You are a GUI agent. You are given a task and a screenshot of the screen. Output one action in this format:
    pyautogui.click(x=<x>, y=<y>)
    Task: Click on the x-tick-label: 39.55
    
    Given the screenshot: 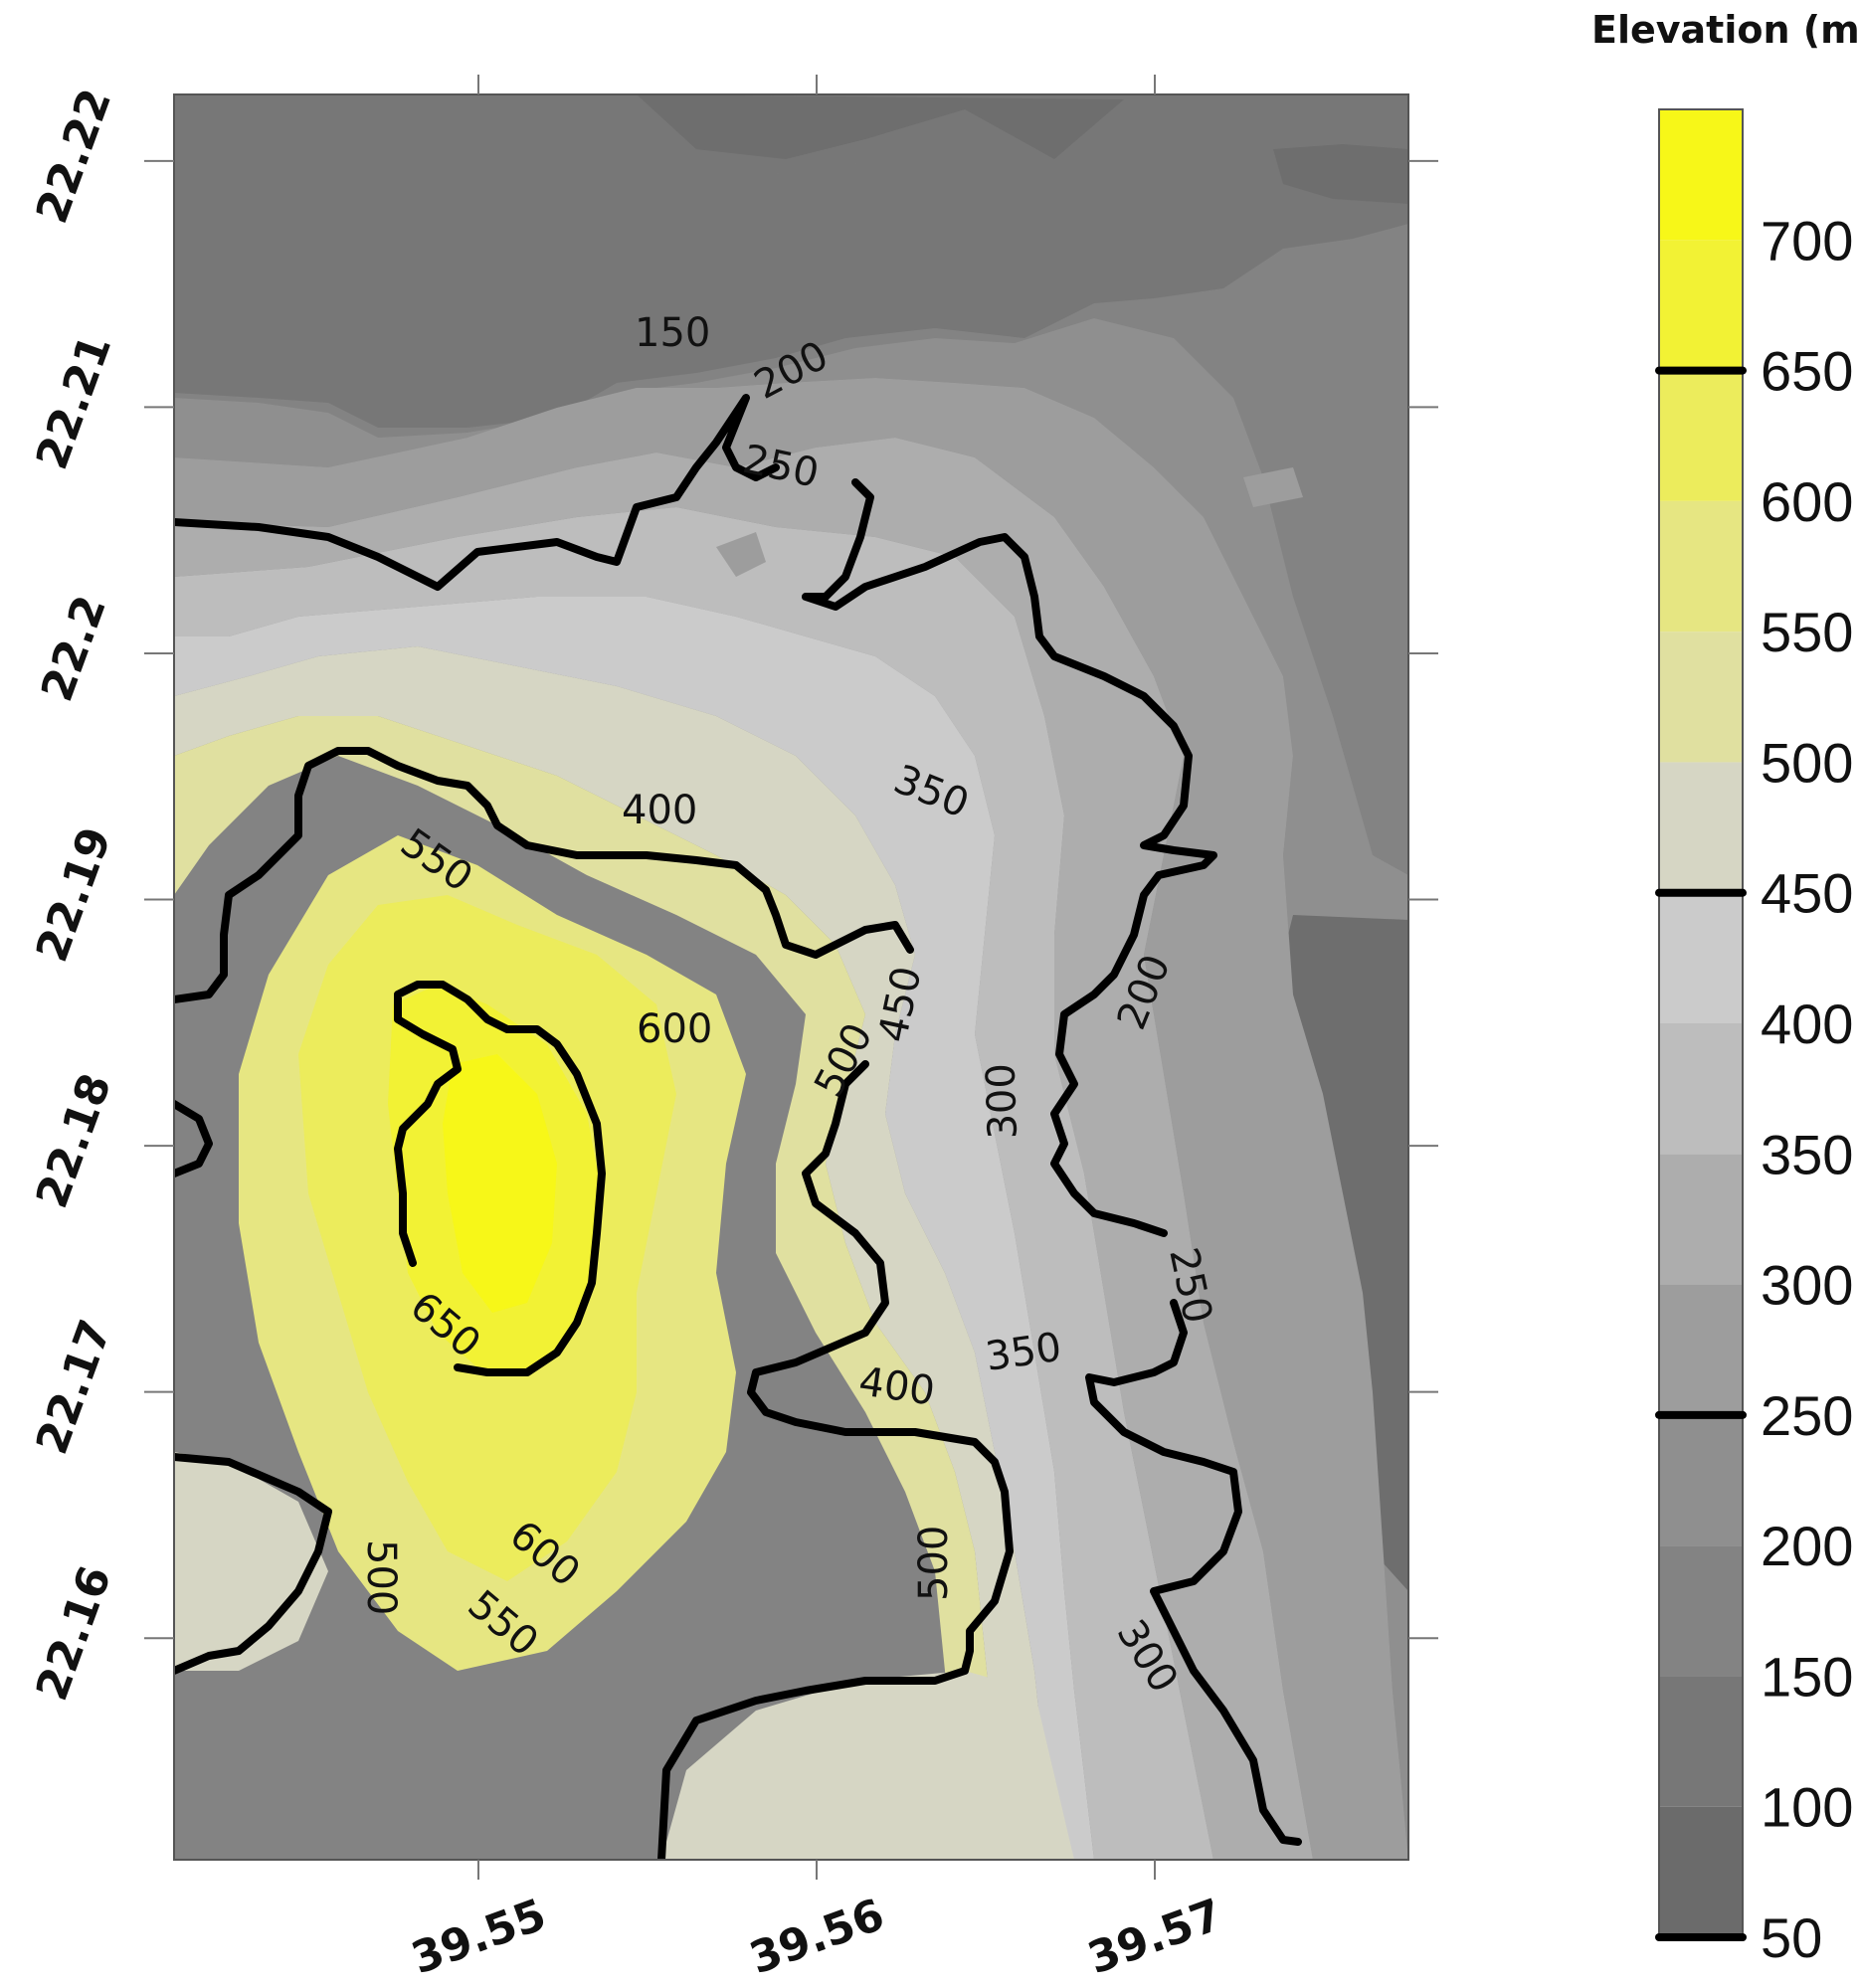 What is the action you would take?
    pyautogui.click(x=478, y=1937)
    